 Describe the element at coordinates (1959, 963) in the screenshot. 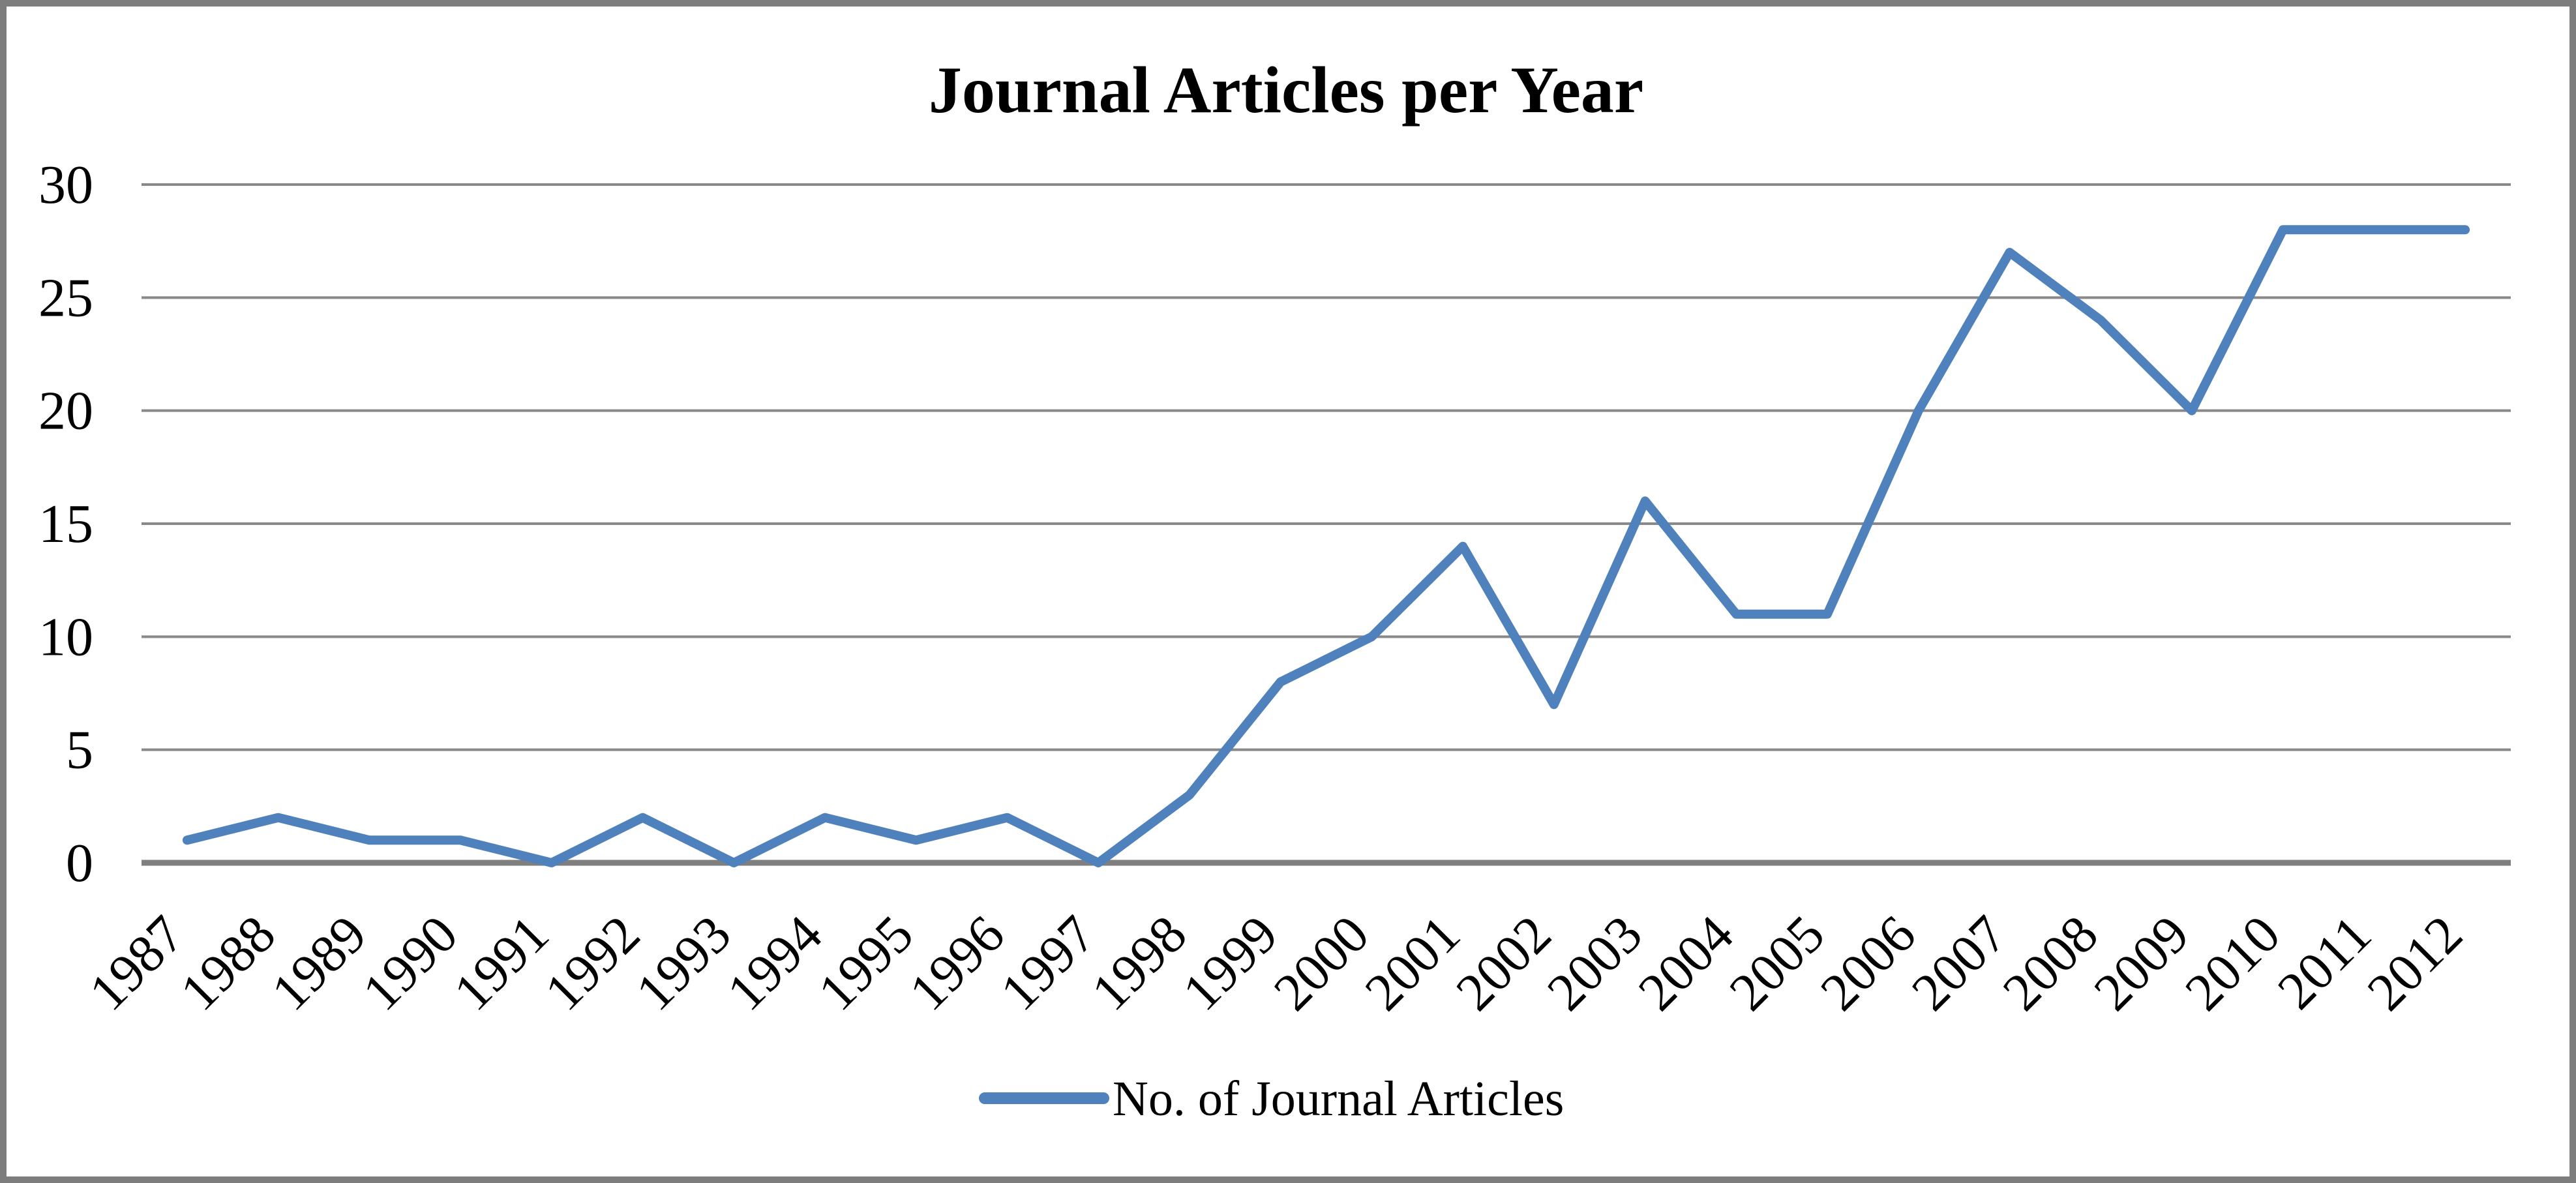

I see `x-tick-label-2007: 2007` at that location.